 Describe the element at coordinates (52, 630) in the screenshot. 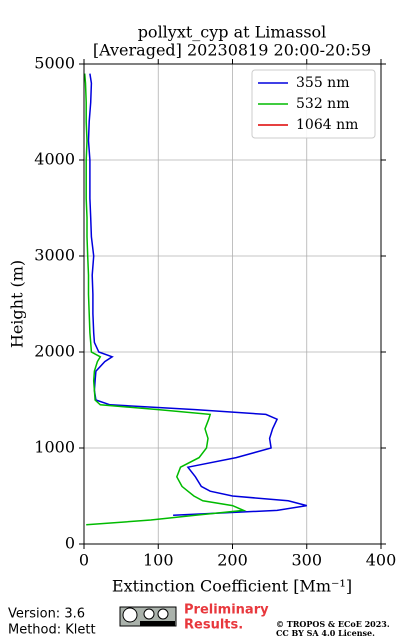

I see `method: Method: Klett` at that location.